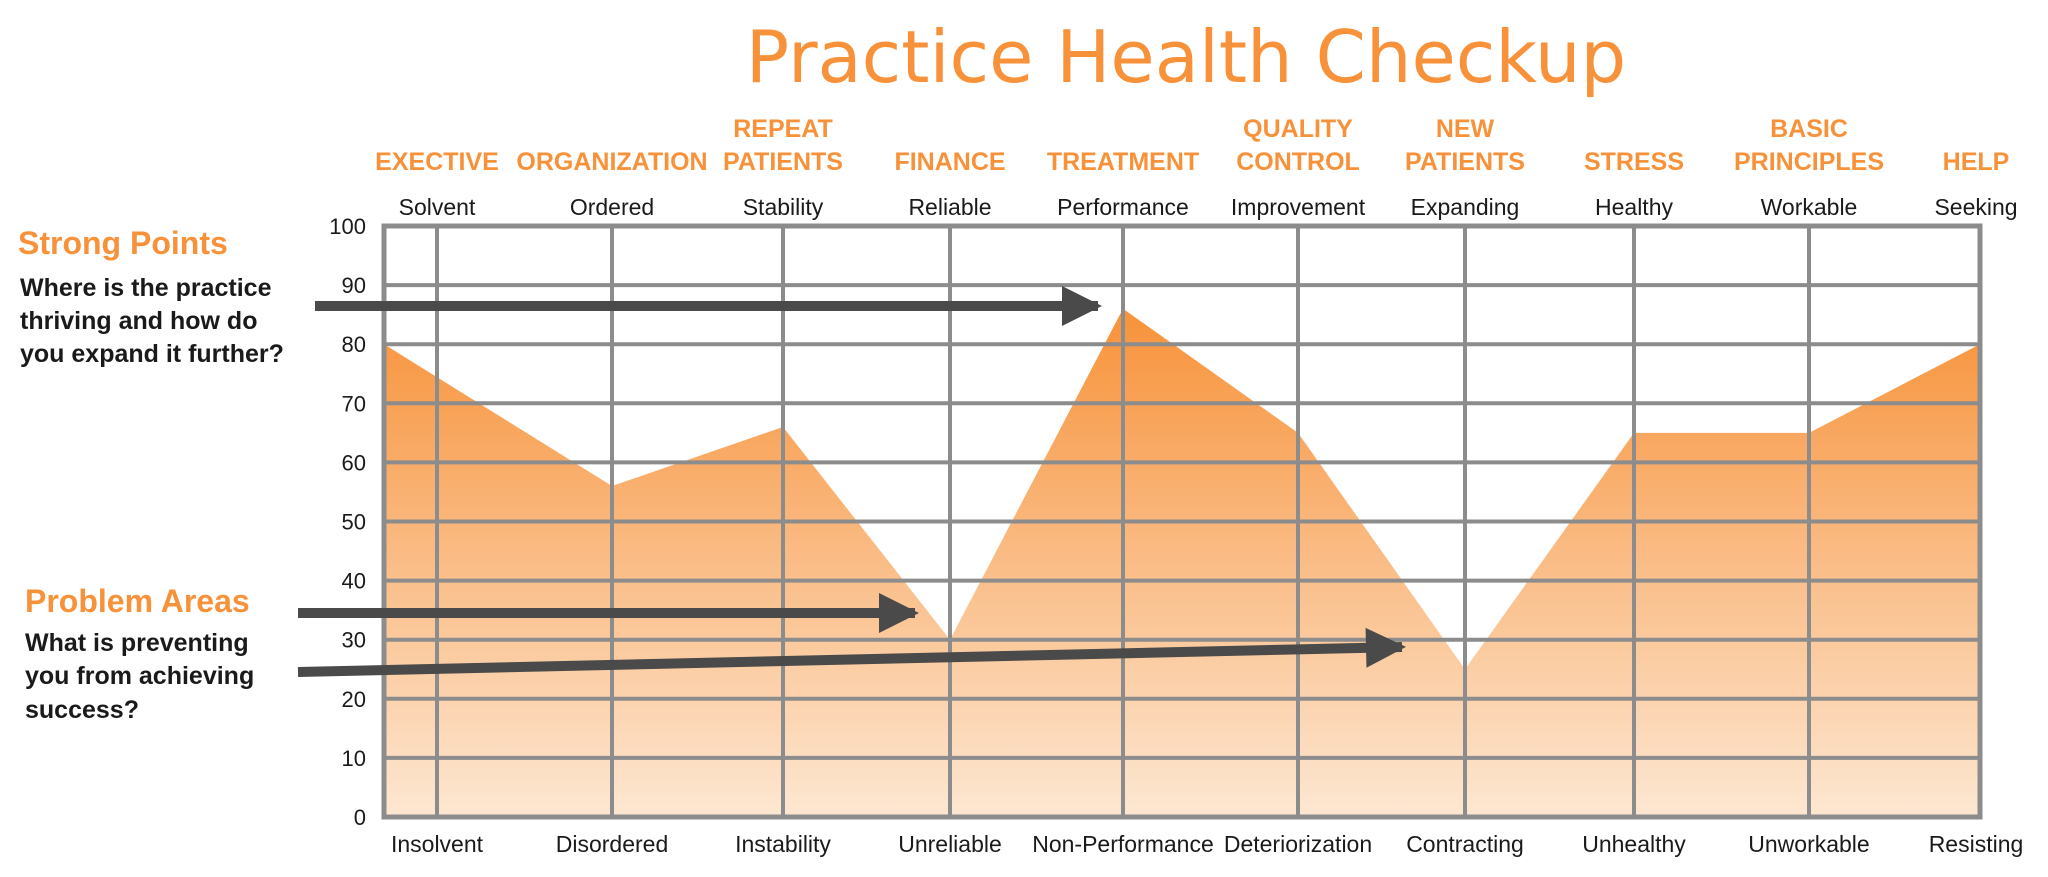 This screenshot has width=2048, height=877. Describe the element at coordinates (146, 288) in the screenshot. I see `strong-points-line-1: Where is the practice` at that location.